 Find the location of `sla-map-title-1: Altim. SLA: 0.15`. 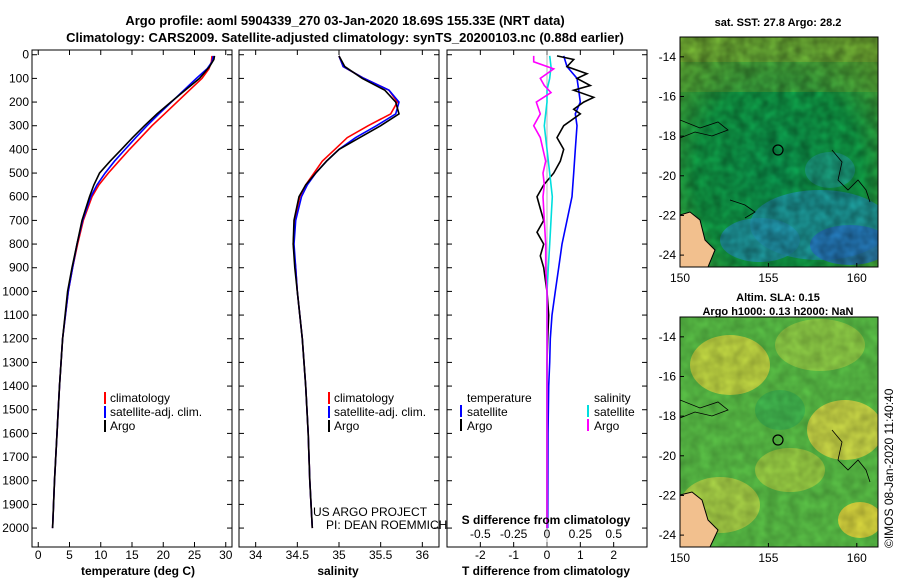

sla-map-title-1: Altim. SLA: 0.15 is located at coordinates (778, 298).